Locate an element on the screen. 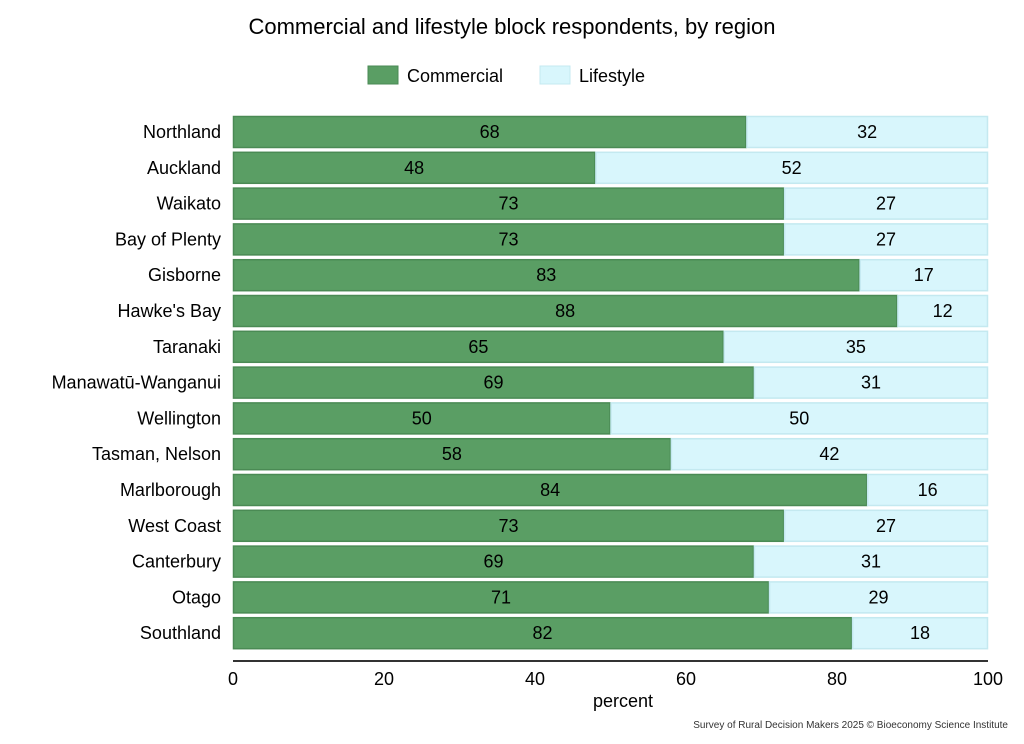 The width and height of the screenshot is (1024, 744). category-label-marlborough: Marlborough is located at coordinates (170, 490).